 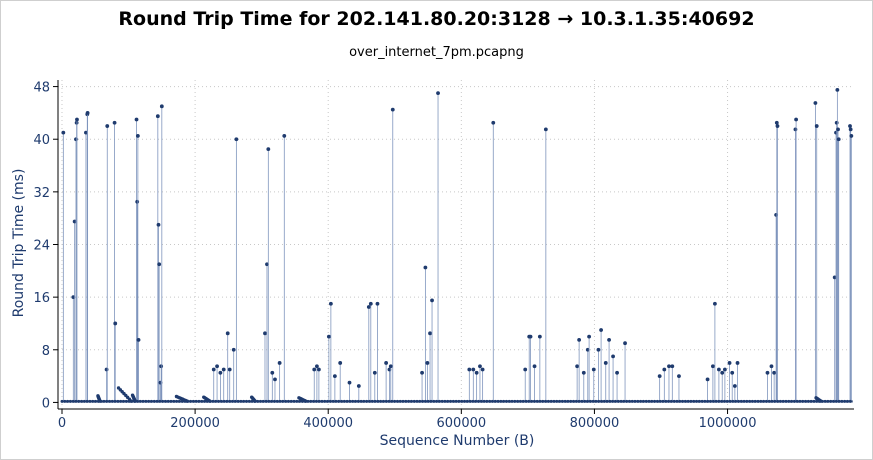 I want to click on y-axis-label: Round Trip Time (ms), so click(x=19, y=243).